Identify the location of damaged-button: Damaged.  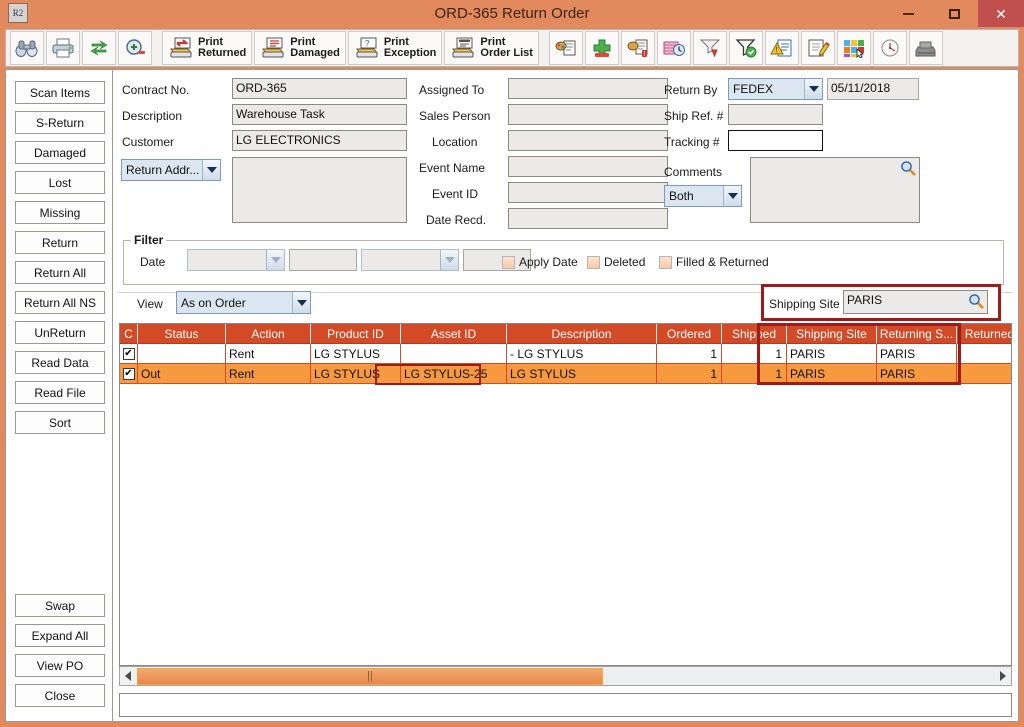
(60, 152).